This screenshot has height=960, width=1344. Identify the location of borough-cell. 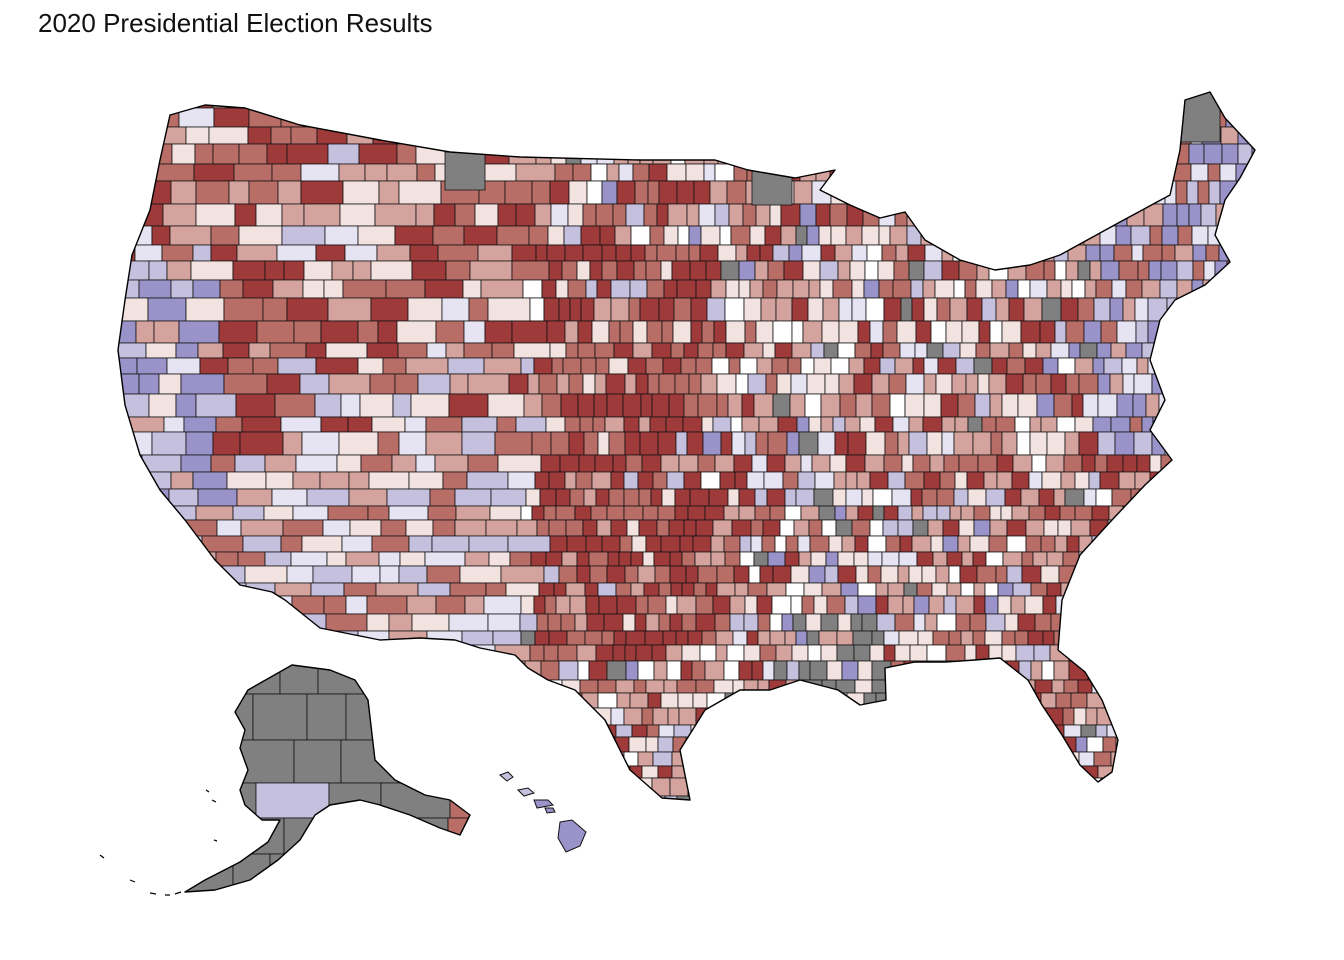
(201, 800).